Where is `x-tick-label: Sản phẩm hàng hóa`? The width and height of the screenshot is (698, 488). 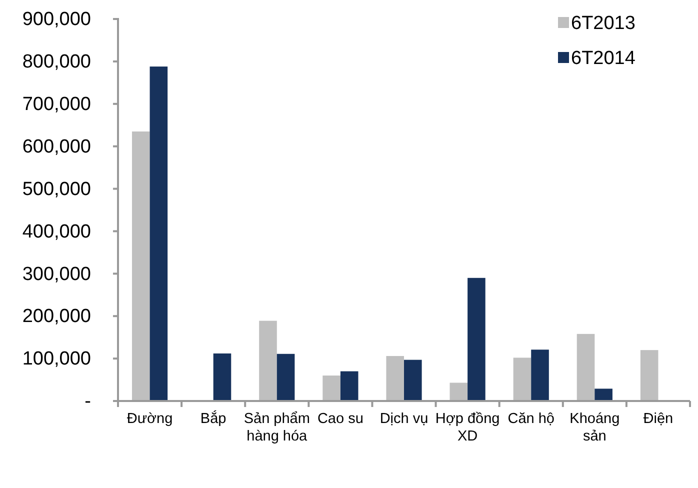 x-tick-label: Sản phẩm hàng hóa is located at coordinates (277, 427).